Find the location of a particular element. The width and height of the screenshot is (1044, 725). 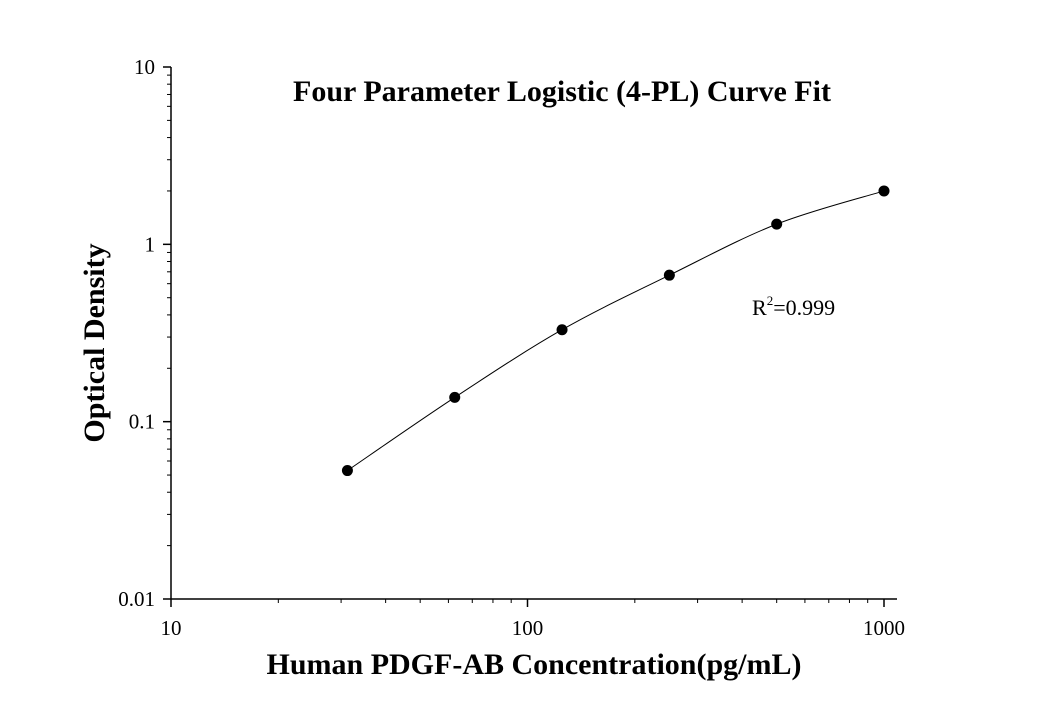

r-squared-annotation: R2=0.999 is located at coordinates (793, 306).